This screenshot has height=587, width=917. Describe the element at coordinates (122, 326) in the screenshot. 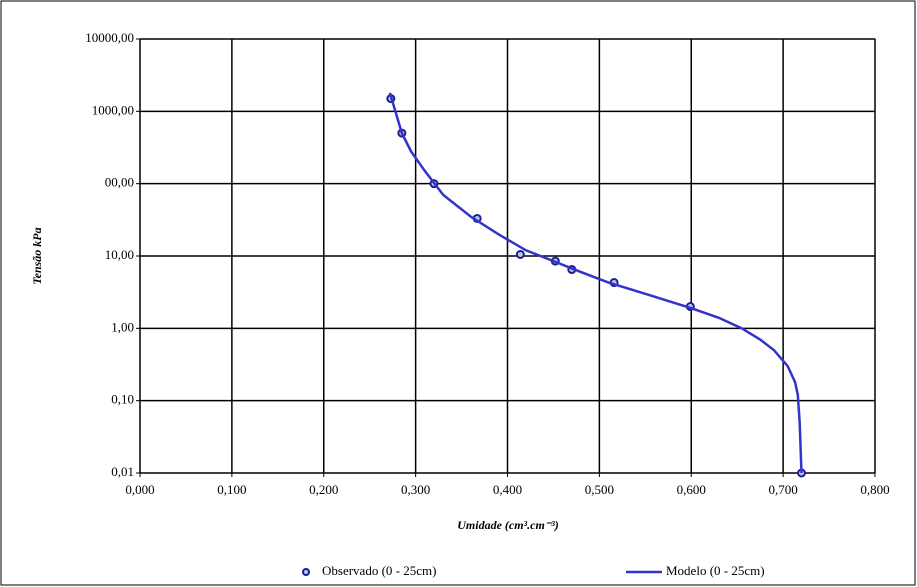

I see `y-tick-label: 1,00` at that location.